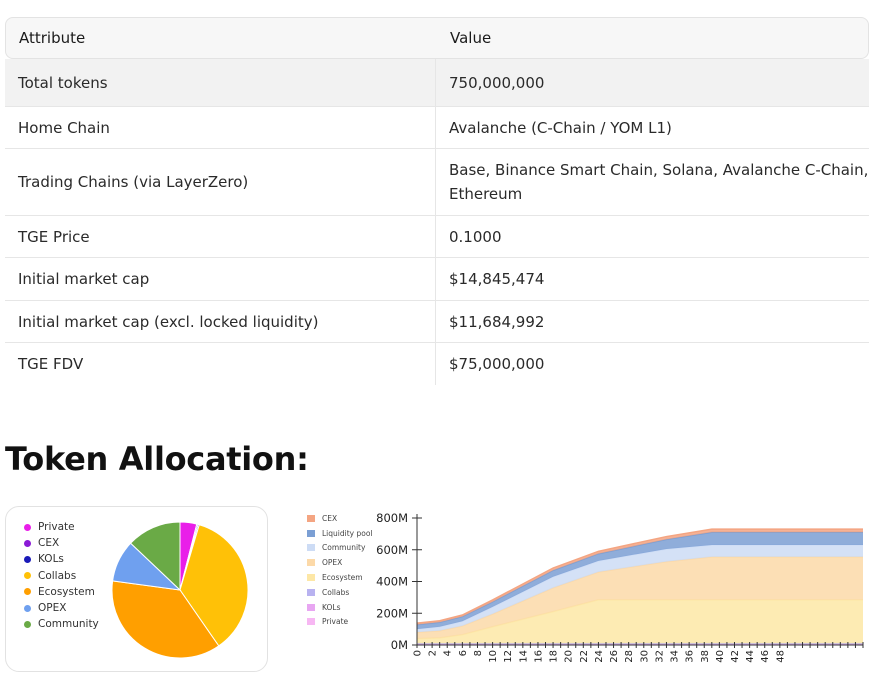 This screenshot has width=882, height=673. Describe the element at coordinates (497, 82) in the screenshot. I see `row-value: 750,000,000` at that location.